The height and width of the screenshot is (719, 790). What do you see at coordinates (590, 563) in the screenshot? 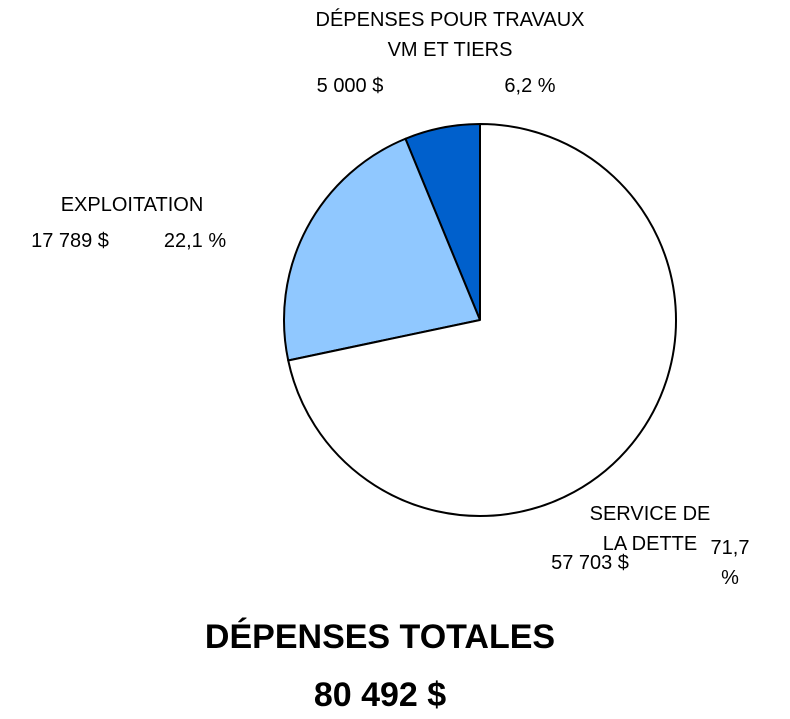
I see `value-label: 57 703 $` at bounding box center [590, 563].